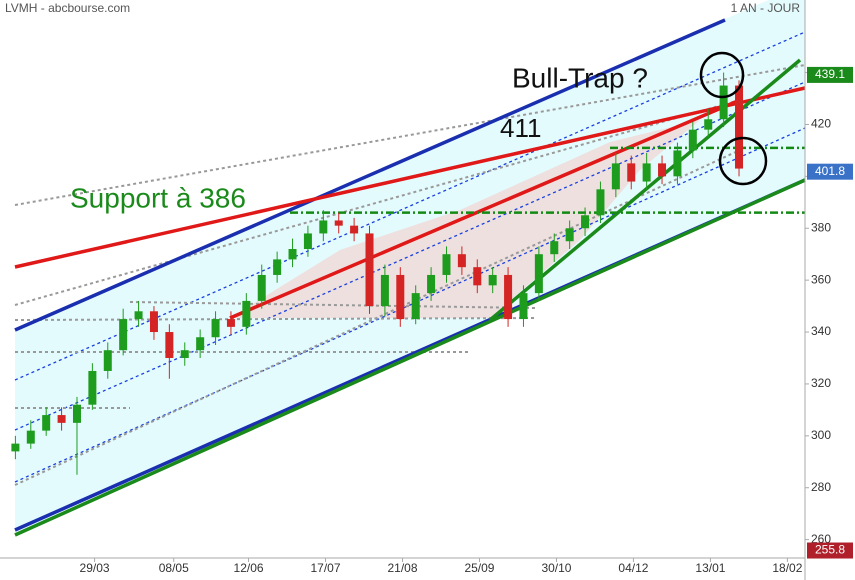  I want to click on annotation: 411, so click(520, 128).